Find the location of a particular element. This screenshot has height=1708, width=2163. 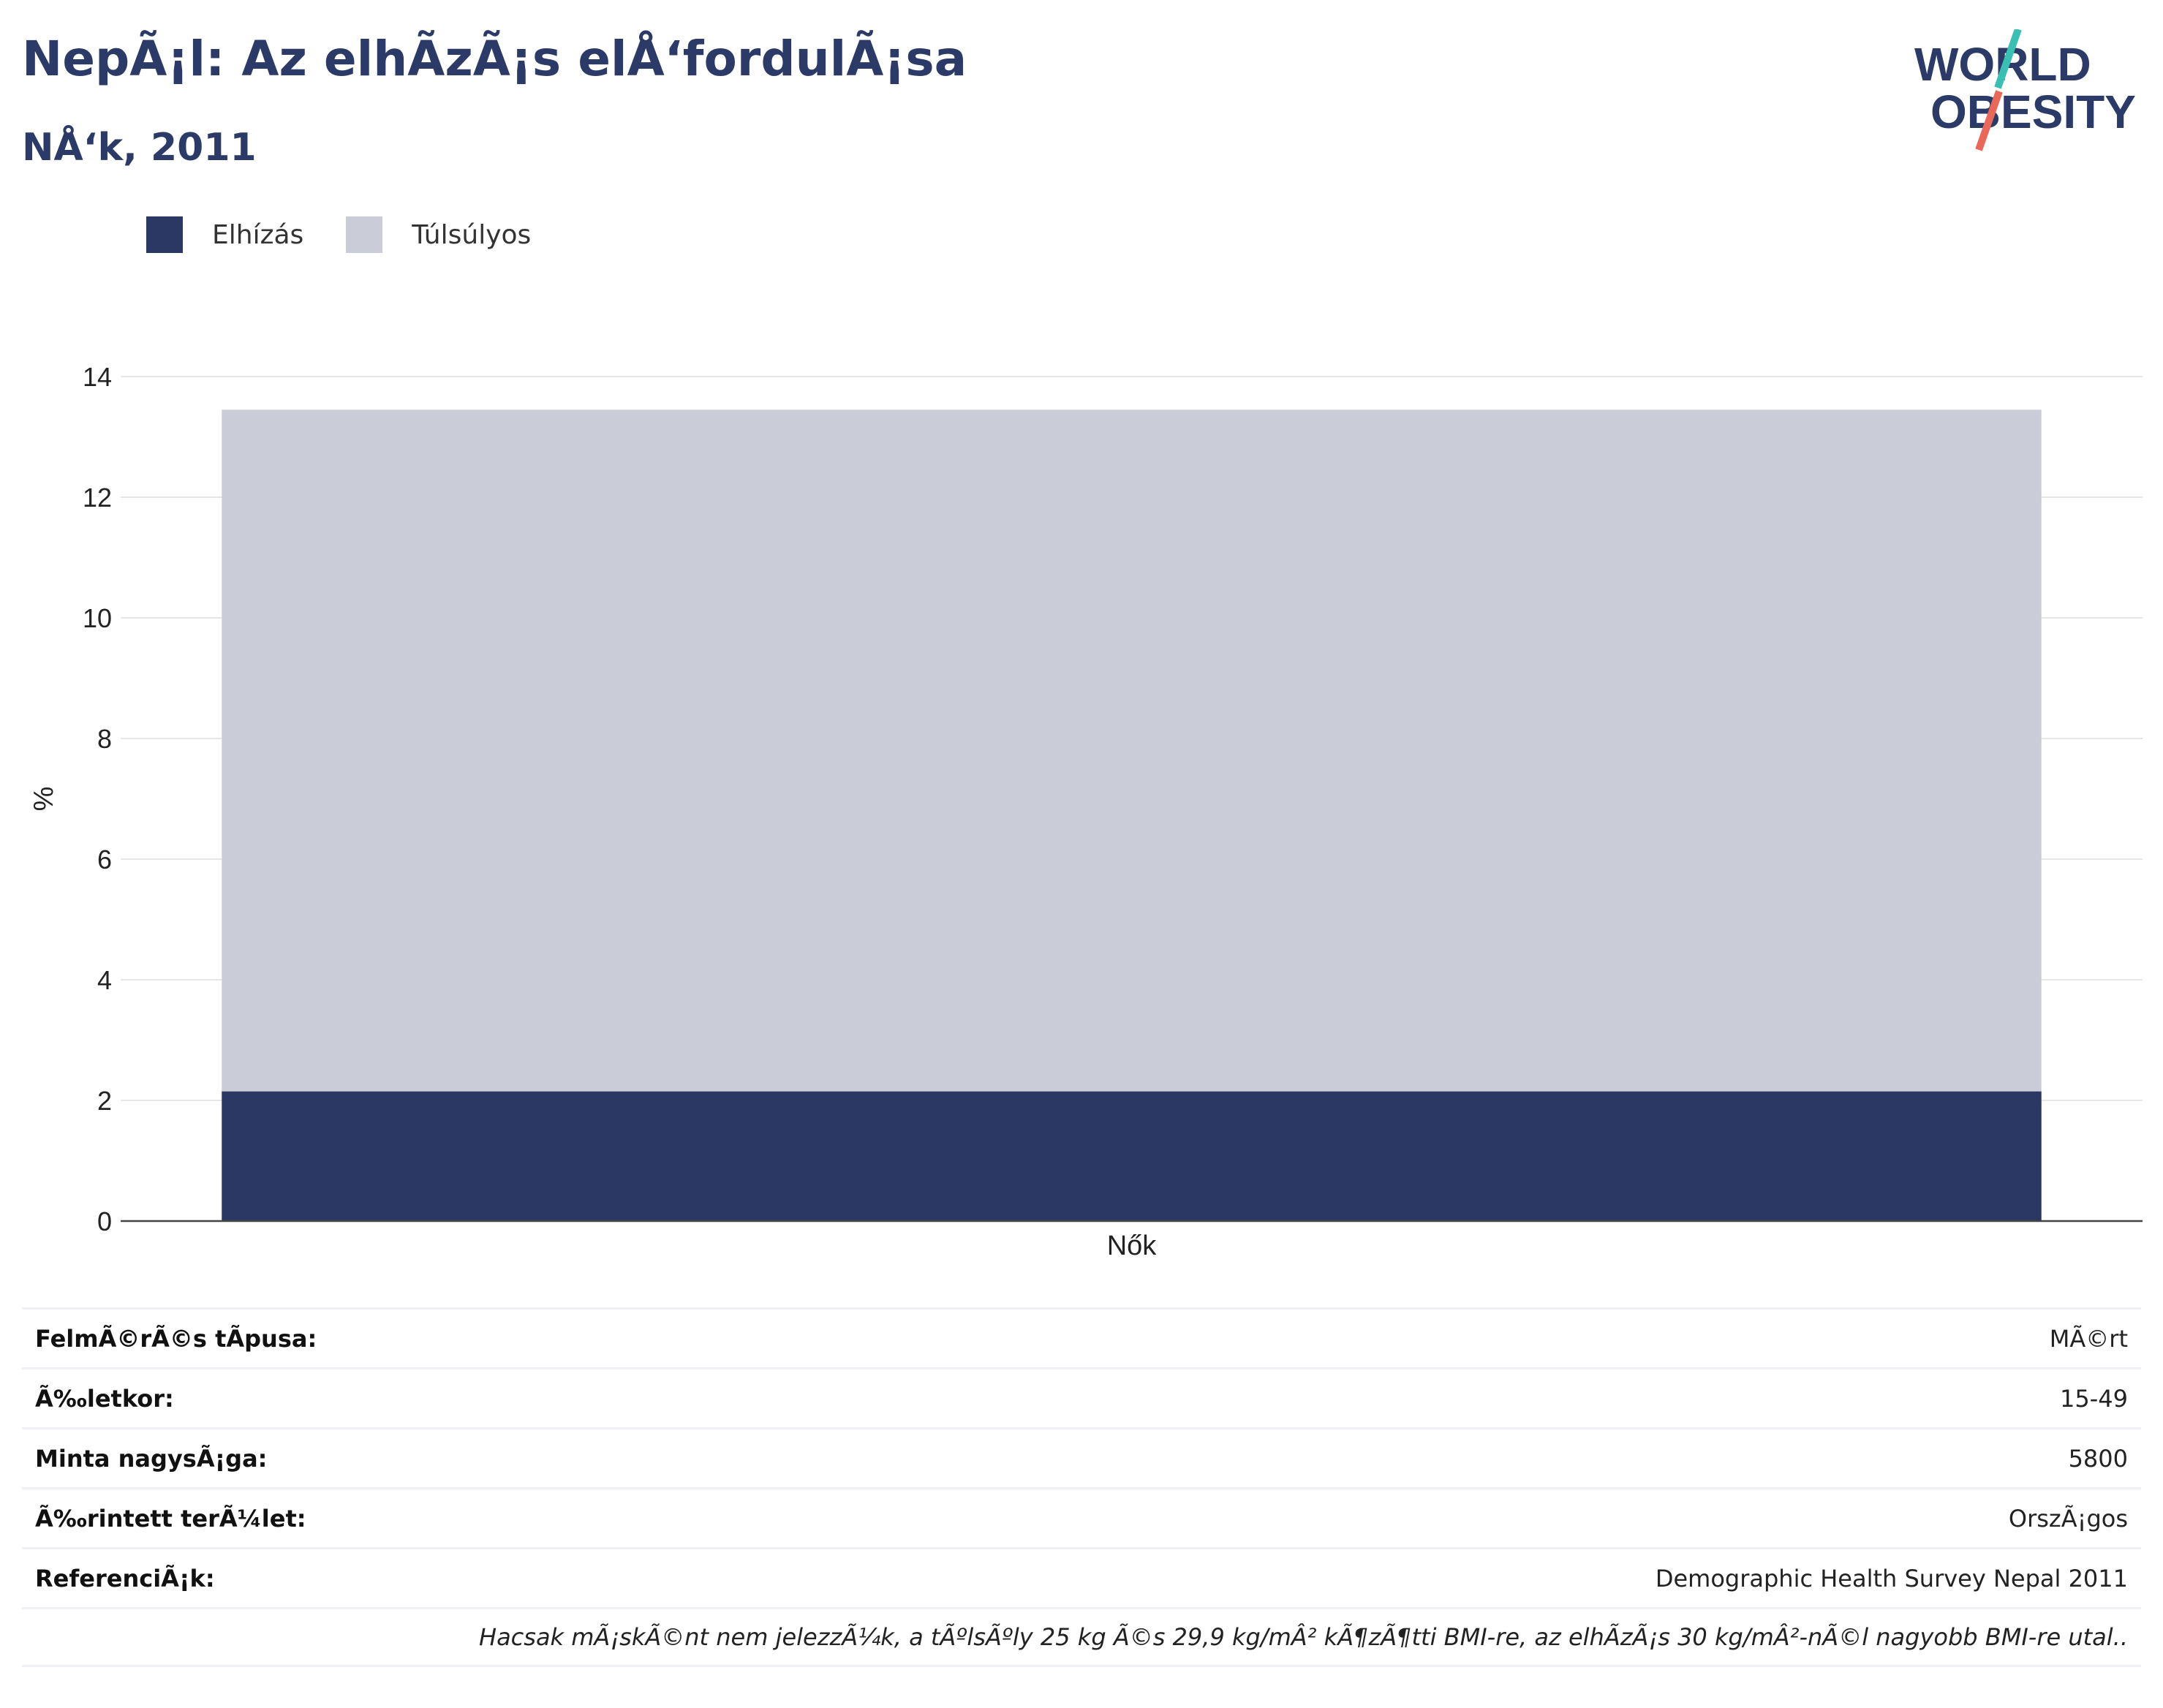

bar-obesity is located at coordinates (1132, 1156).